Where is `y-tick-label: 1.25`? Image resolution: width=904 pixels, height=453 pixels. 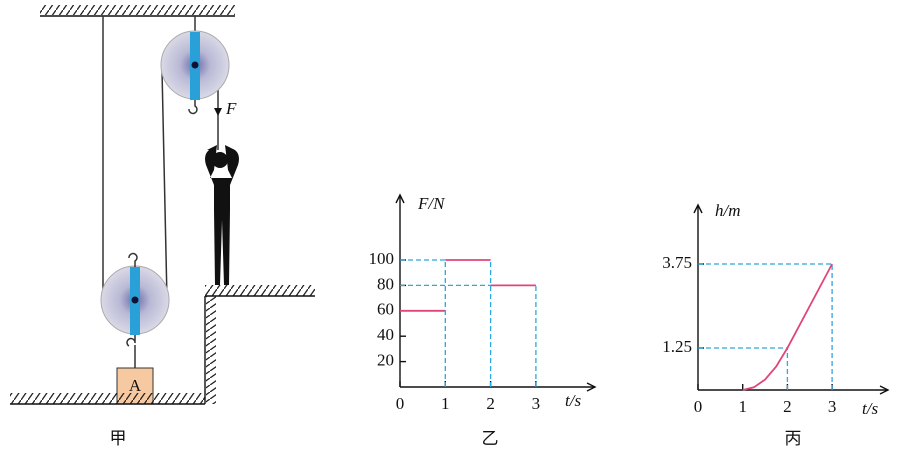 y-tick-label: 1.25 is located at coordinates (677, 346).